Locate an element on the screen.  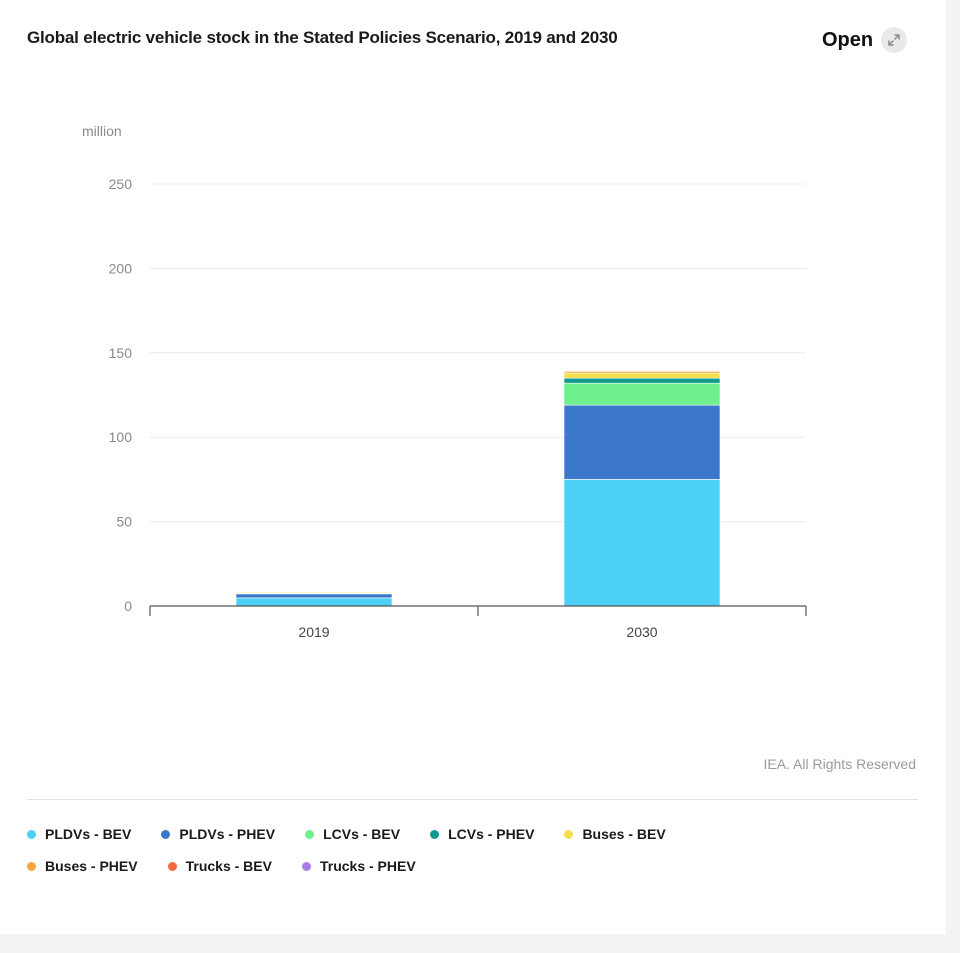
legend-label: LCVs - PHEV is located at coordinates (491, 834).